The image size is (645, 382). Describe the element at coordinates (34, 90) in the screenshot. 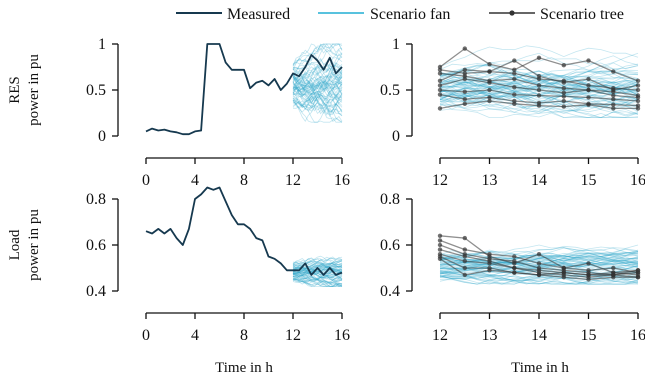

I see `res-y-title-line2: power in pu` at that location.